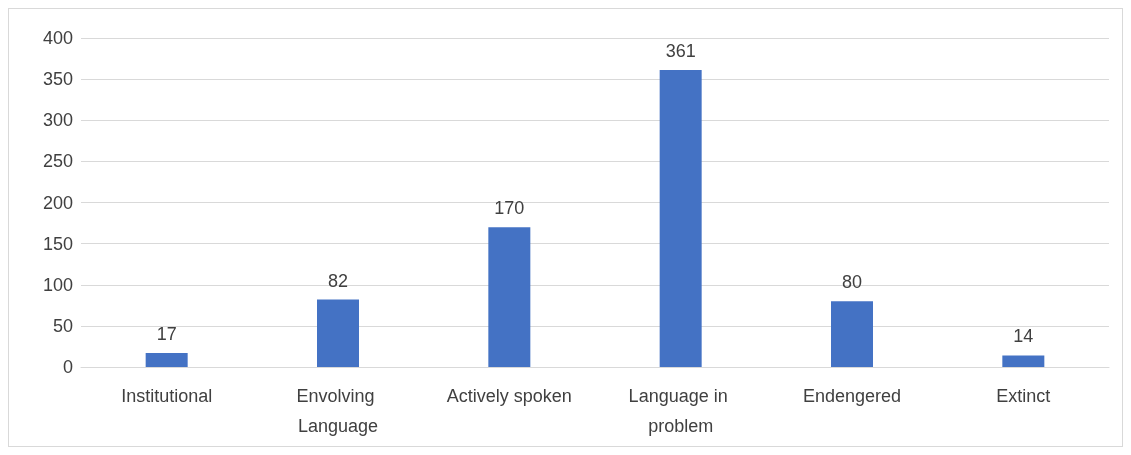  I want to click on y-tick-label: 300, so click(57, 120).